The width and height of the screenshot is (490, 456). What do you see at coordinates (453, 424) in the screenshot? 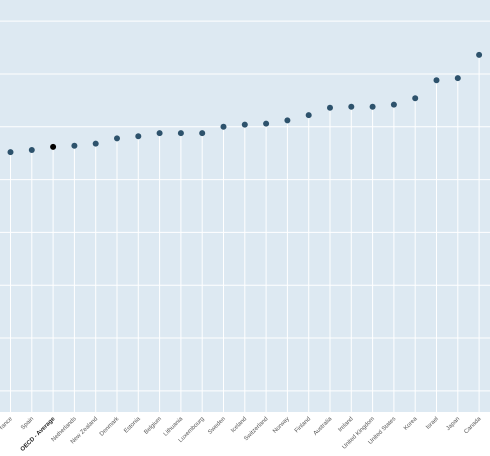
I see `x-tick-label: Japan` at bounding box center [453, 424].